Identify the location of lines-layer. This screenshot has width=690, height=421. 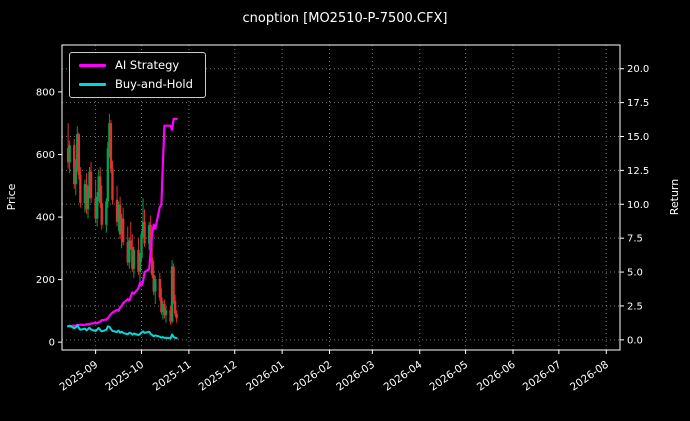
(122, 228).